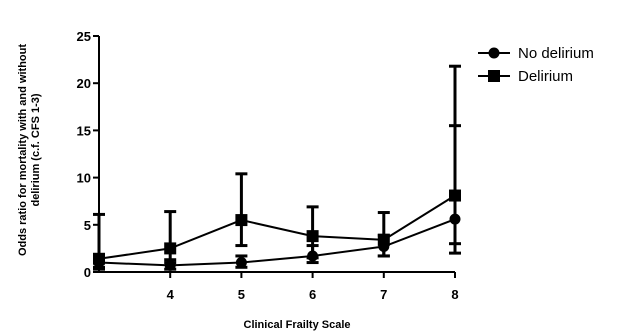 The height and width of the screenshot is (331, 625). I want to click on legend-item: No delirium, so click(536, 53).